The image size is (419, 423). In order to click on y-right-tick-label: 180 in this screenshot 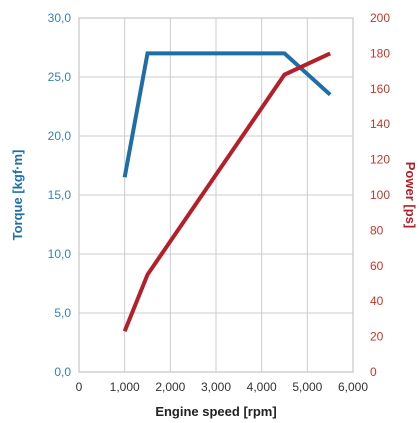, I will do `click(380, 53)`.